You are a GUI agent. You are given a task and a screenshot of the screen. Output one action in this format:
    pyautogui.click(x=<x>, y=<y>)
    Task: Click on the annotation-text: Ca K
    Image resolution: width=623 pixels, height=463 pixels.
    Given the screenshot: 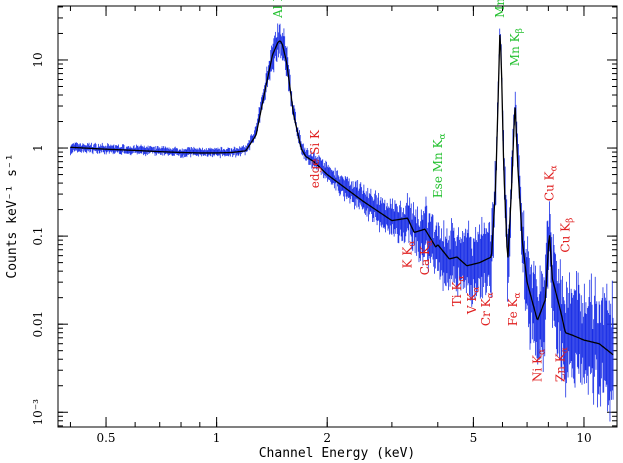 What is the action you would take?
    pyautogui.click(x=425, y=260)
    